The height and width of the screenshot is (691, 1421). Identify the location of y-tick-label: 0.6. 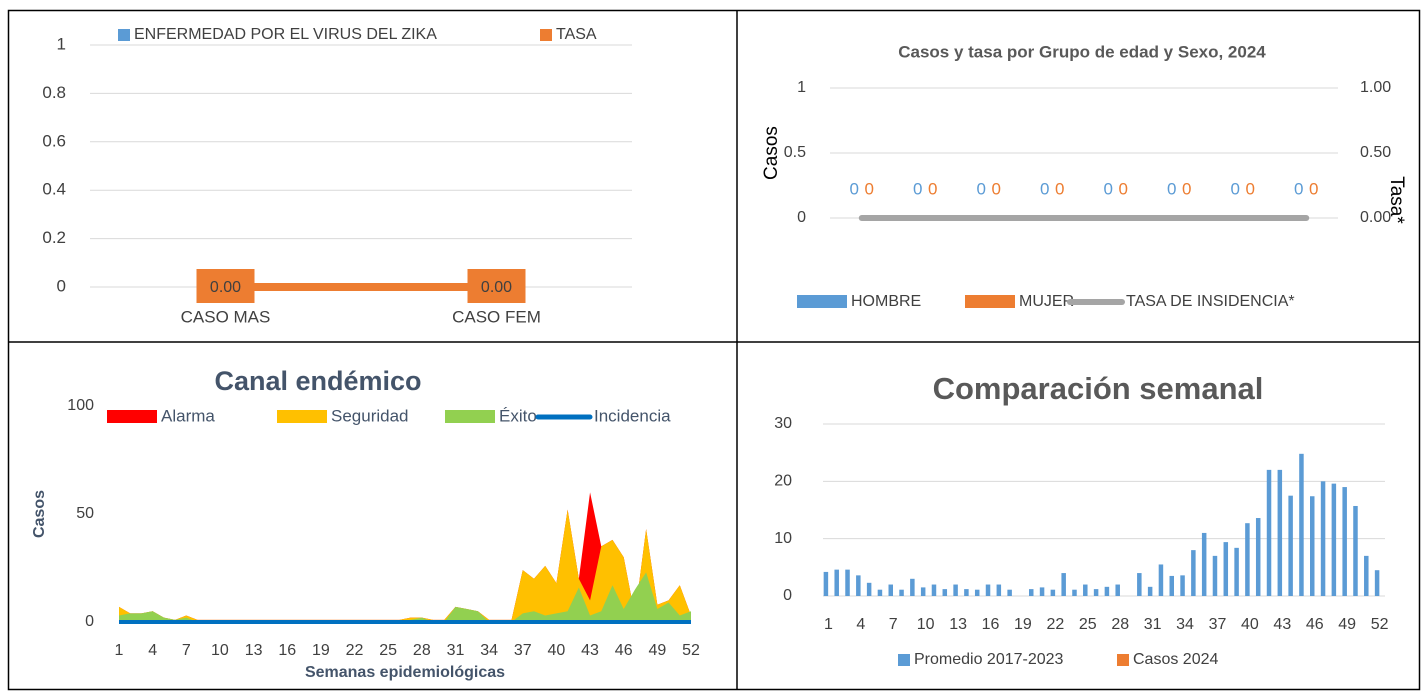
(54, 140).